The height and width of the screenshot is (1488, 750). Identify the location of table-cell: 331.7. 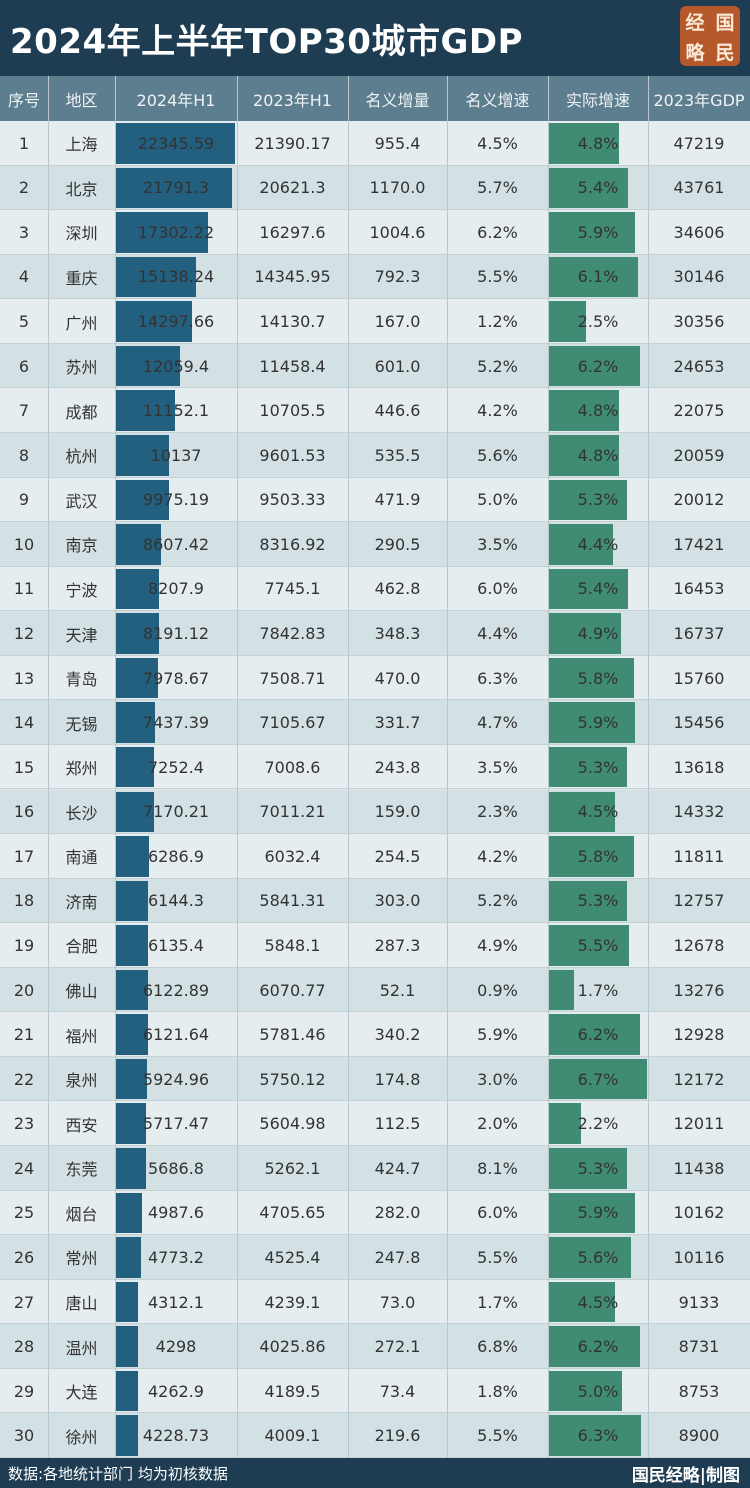
(397, 723).